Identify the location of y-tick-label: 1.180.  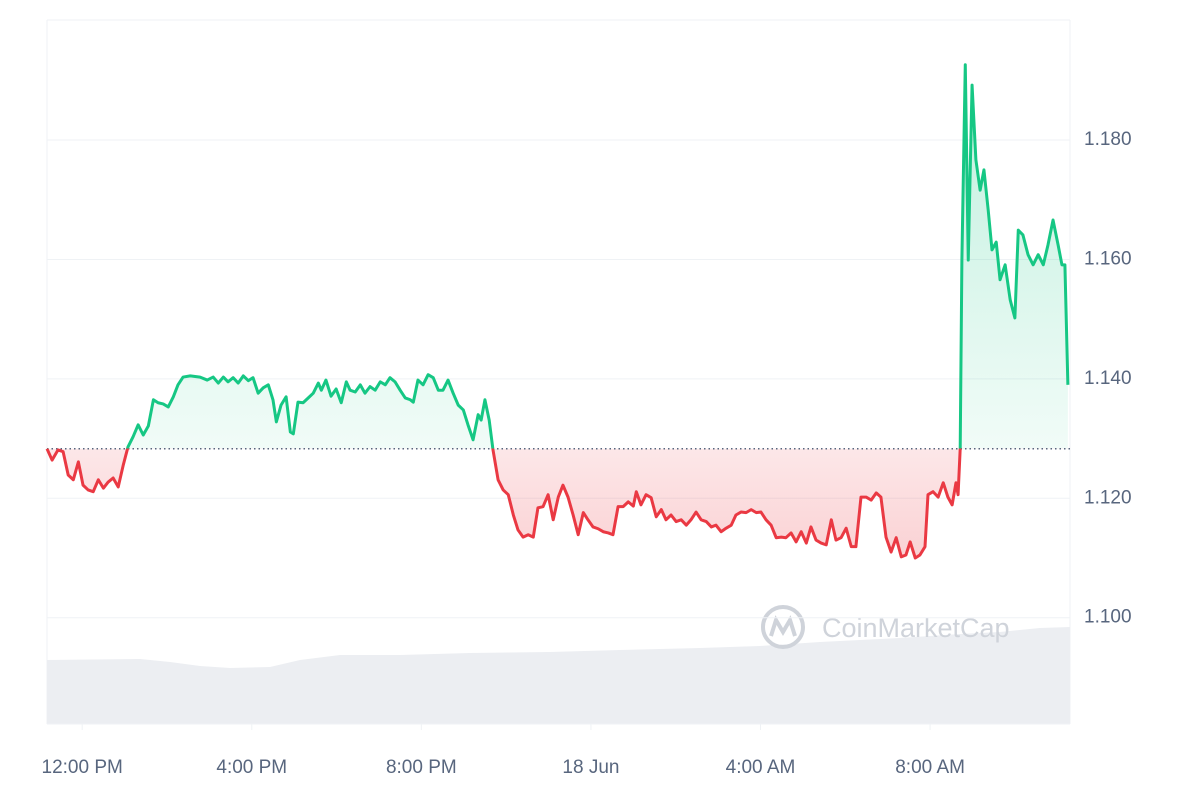
(1108, 139).